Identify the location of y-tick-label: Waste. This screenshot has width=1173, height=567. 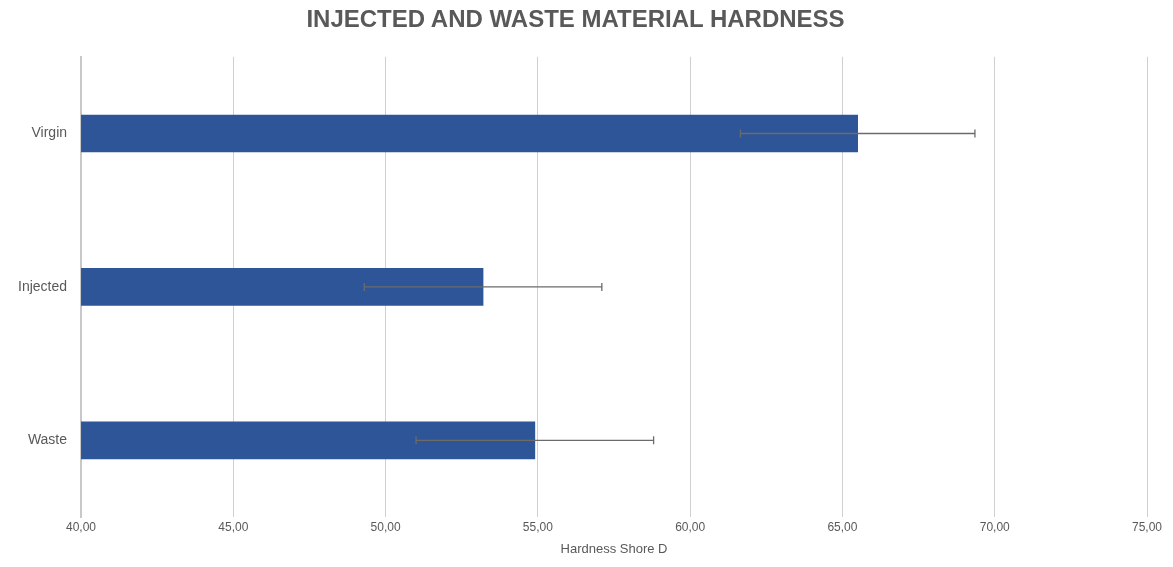
(47, 439).